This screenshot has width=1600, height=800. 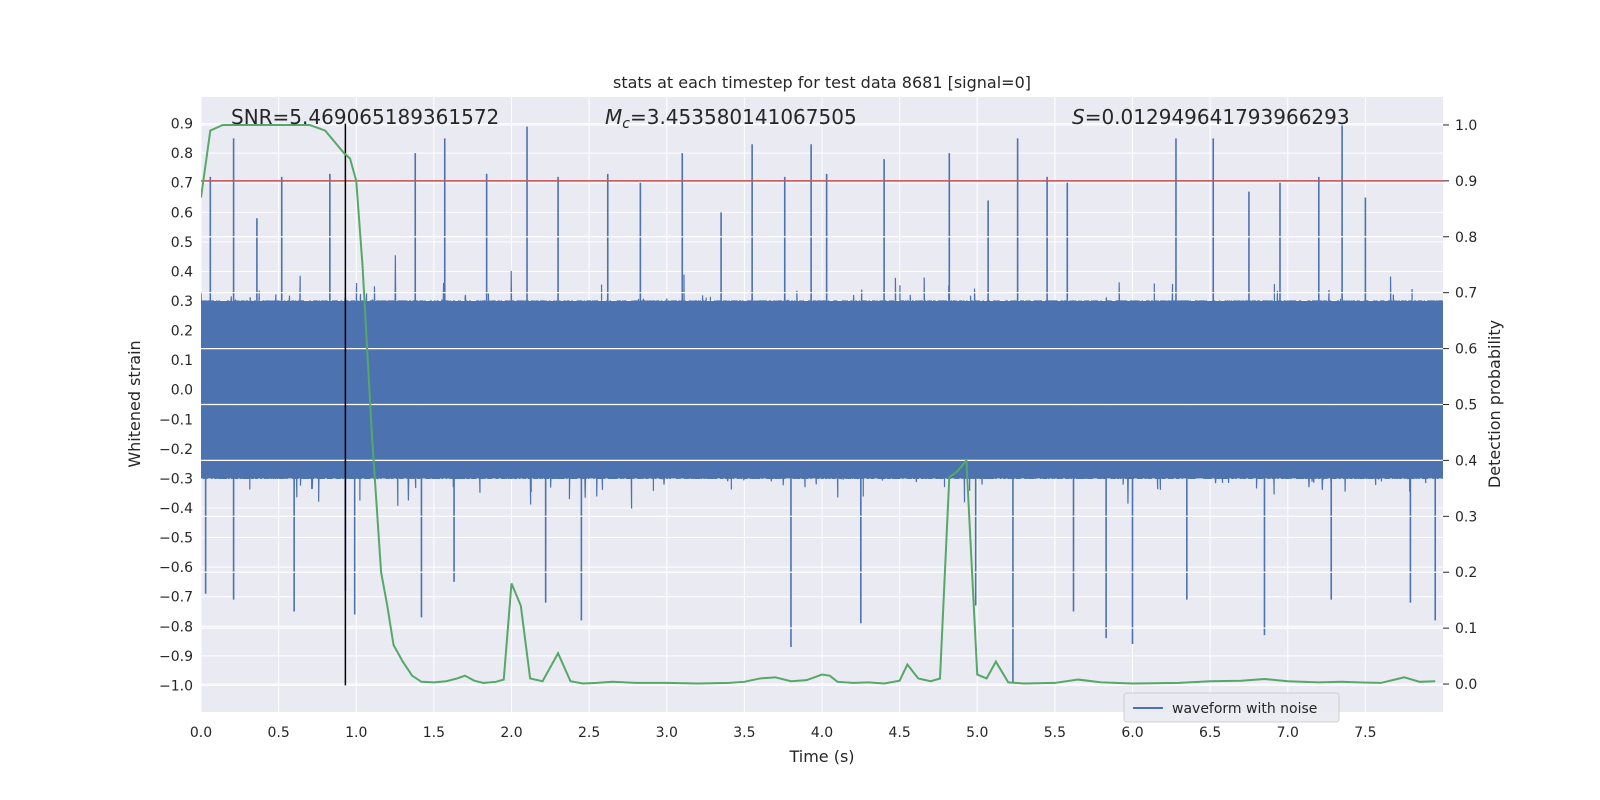 What do you see at coordinates (626, 124) in the screenshot?
I see `chirp-mass-subscript: c` at bounding box center [626, 124].